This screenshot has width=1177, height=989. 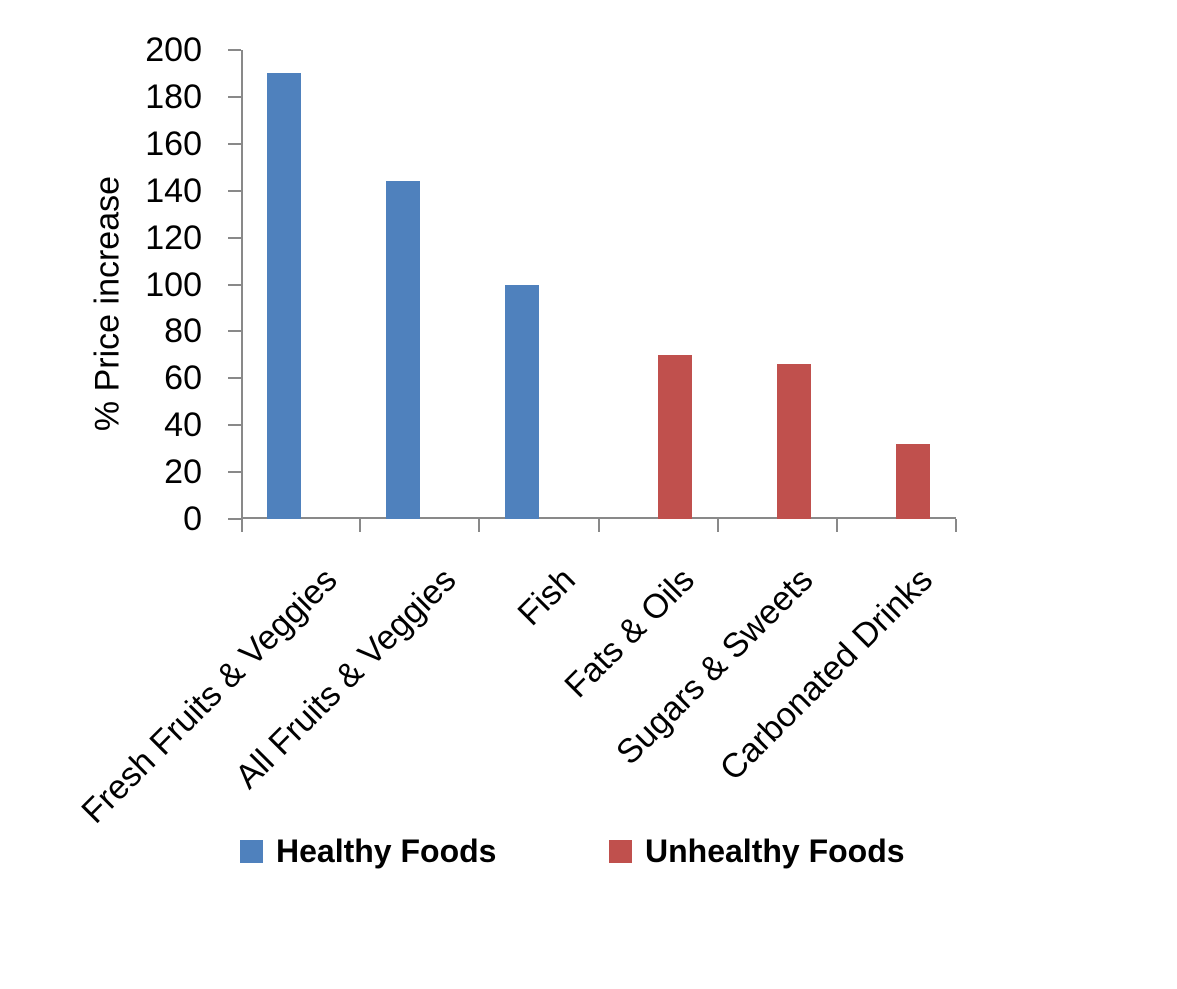 What do you see at coordinates (402, 350) in the screenshot?
I see `bar-all-fruits-veggies` at bounding box center [402, 350].